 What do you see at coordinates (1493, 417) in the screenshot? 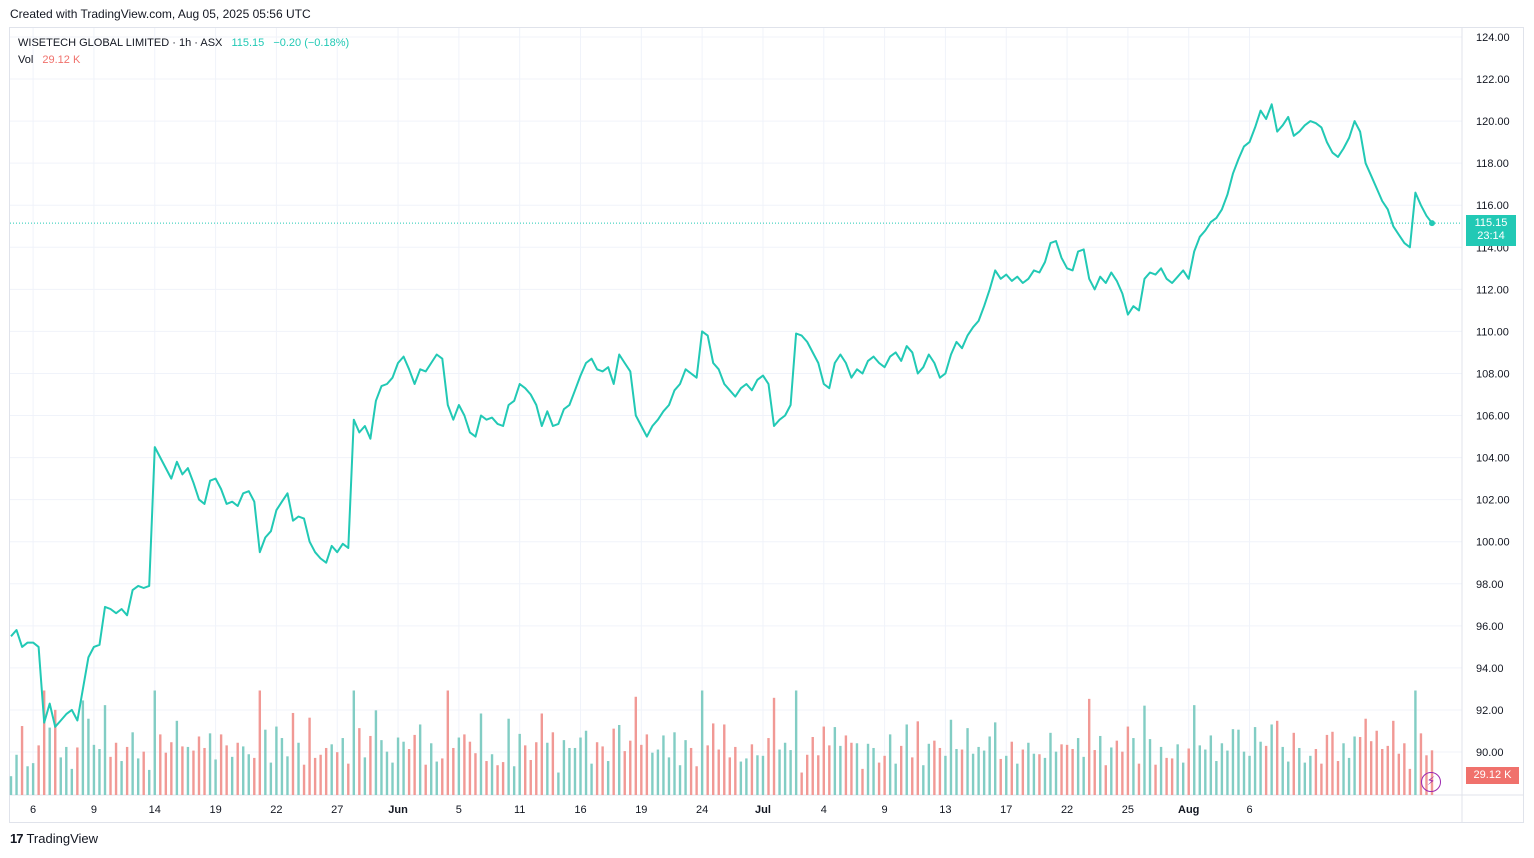
I see `y-tick-label: 106.00` at bounding box center [1493, 417].